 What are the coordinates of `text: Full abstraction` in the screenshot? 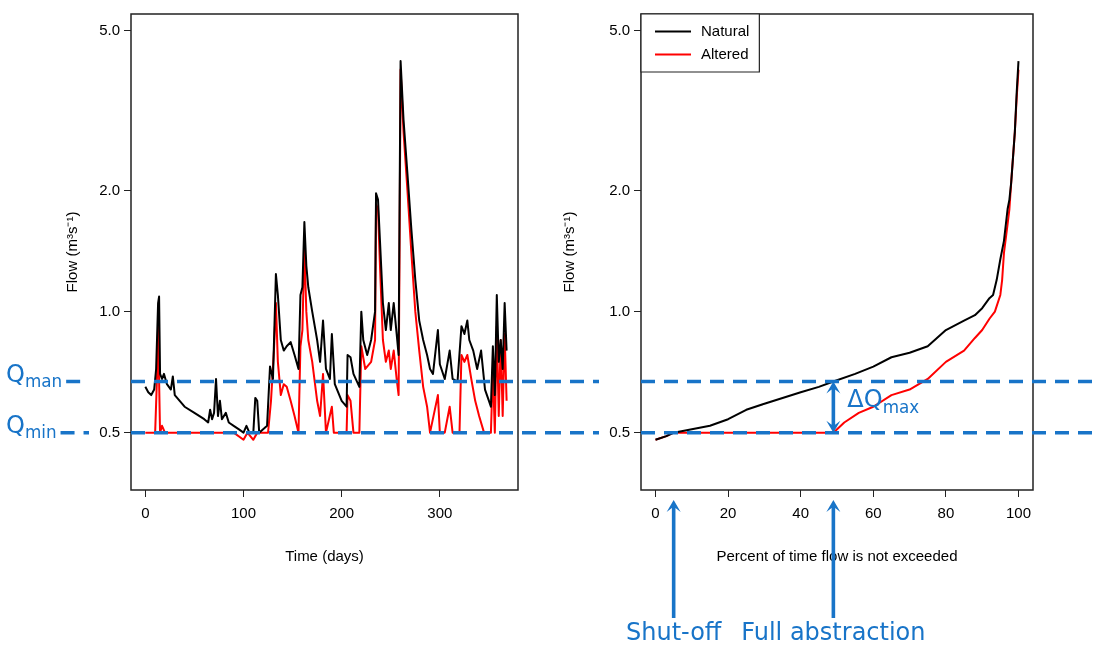 It's located at (833, 632).